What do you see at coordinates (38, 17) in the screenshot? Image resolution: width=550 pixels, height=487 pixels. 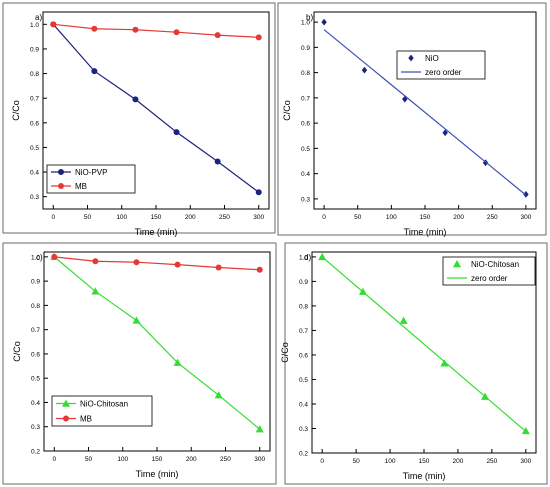 I see `panel-label: a)` at bounding box center [38, 17].